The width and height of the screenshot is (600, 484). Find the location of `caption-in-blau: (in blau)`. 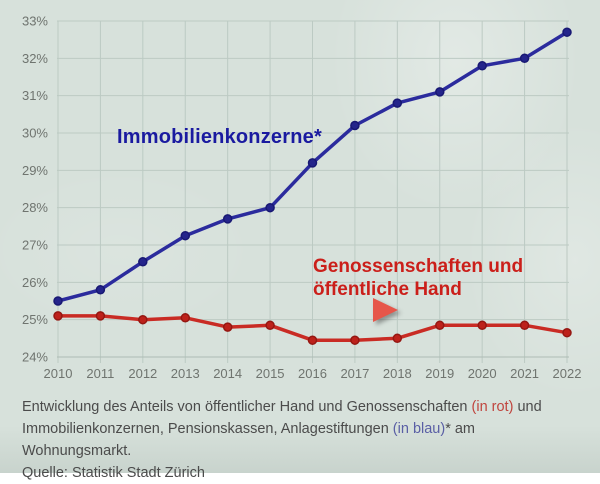

caption-in-blau: (in blau) is located at coordinates (419, 429).